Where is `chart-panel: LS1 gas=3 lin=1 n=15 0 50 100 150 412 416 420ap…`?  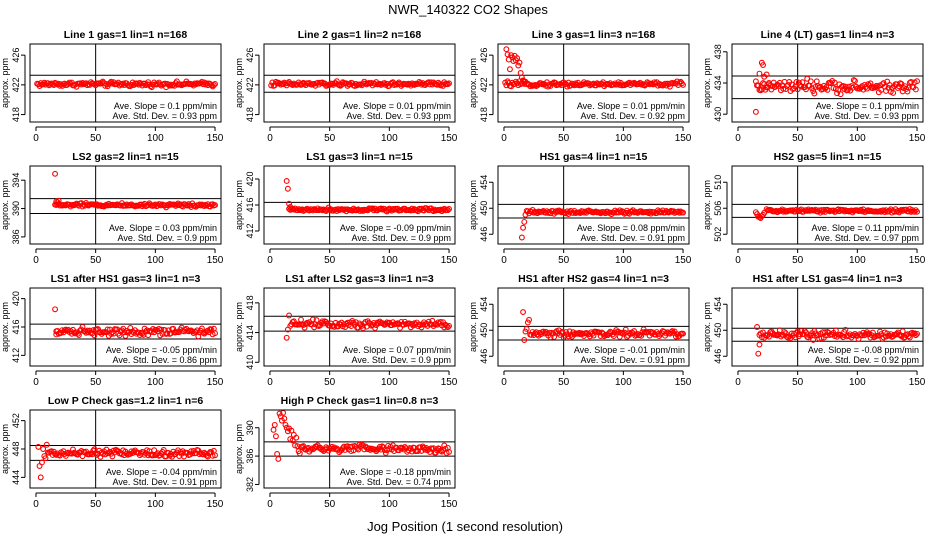
chart-panel: LS1 gas=3 lin=1 n=15 0 50 100 150 412 416 420ap… is located at coordinates (346, 208).